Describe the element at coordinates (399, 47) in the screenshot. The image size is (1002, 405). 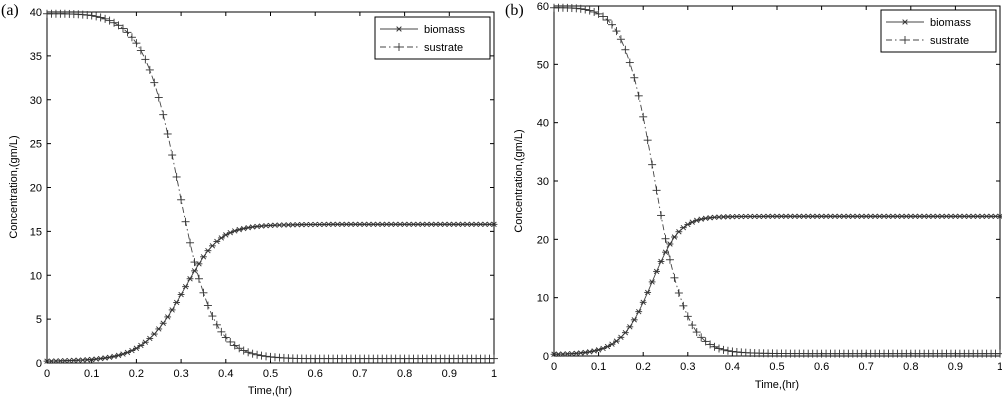
I see `legend-marker-sustrate` at that location.